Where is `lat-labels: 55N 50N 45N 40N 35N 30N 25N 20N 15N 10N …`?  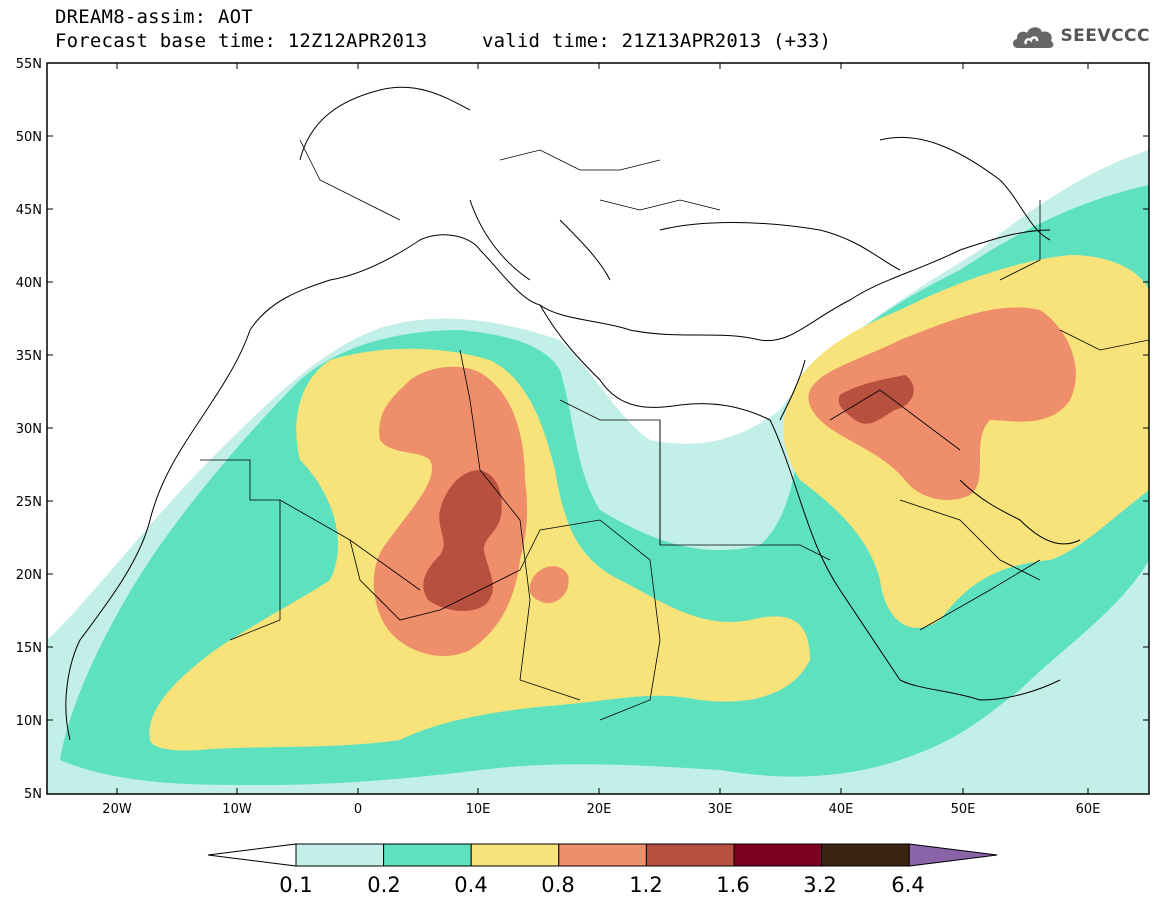
lat-labels: 55N 50N 45N 40N 35N 30N 25N 20N 15N 10N … is located at coordinates (29, 429).